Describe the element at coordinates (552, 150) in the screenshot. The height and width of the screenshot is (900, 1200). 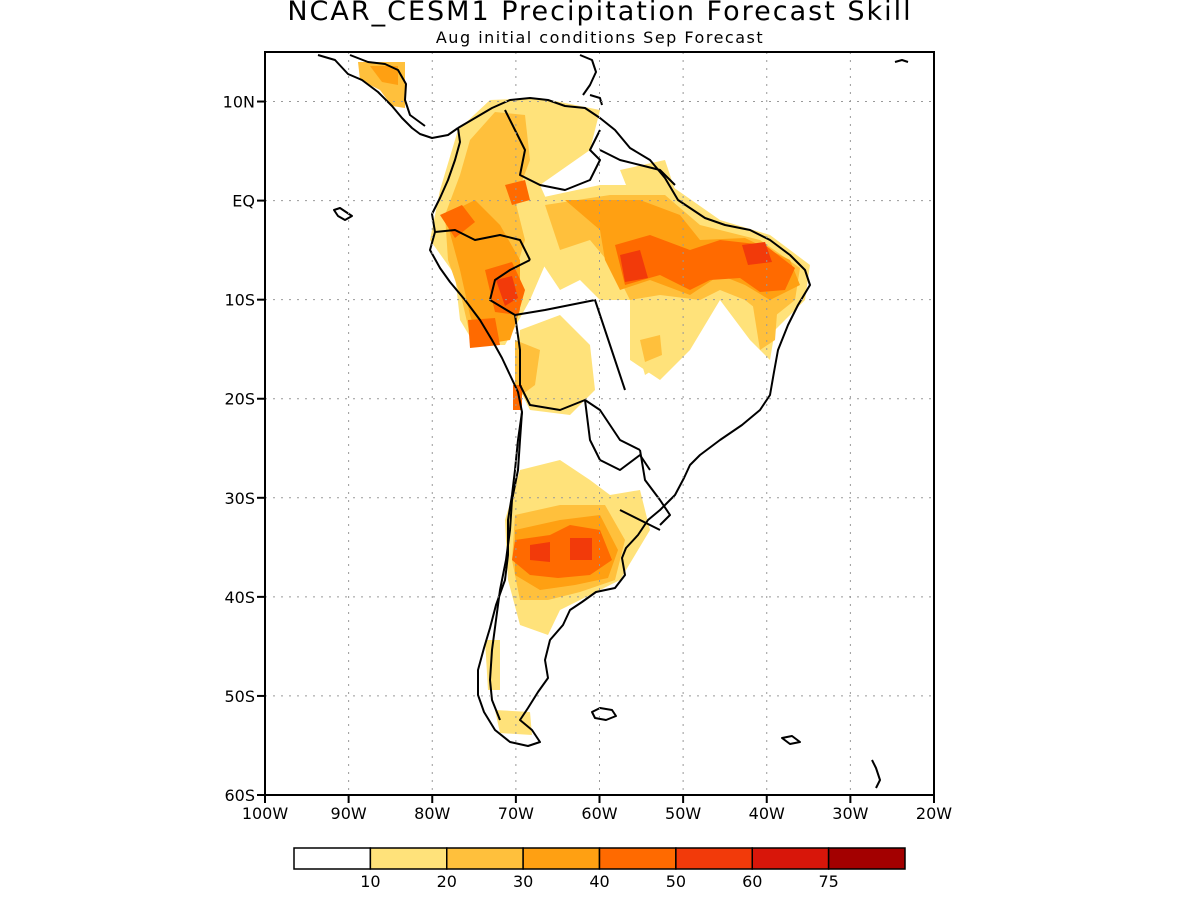
I see `border-colombia-venezuela` at that location.